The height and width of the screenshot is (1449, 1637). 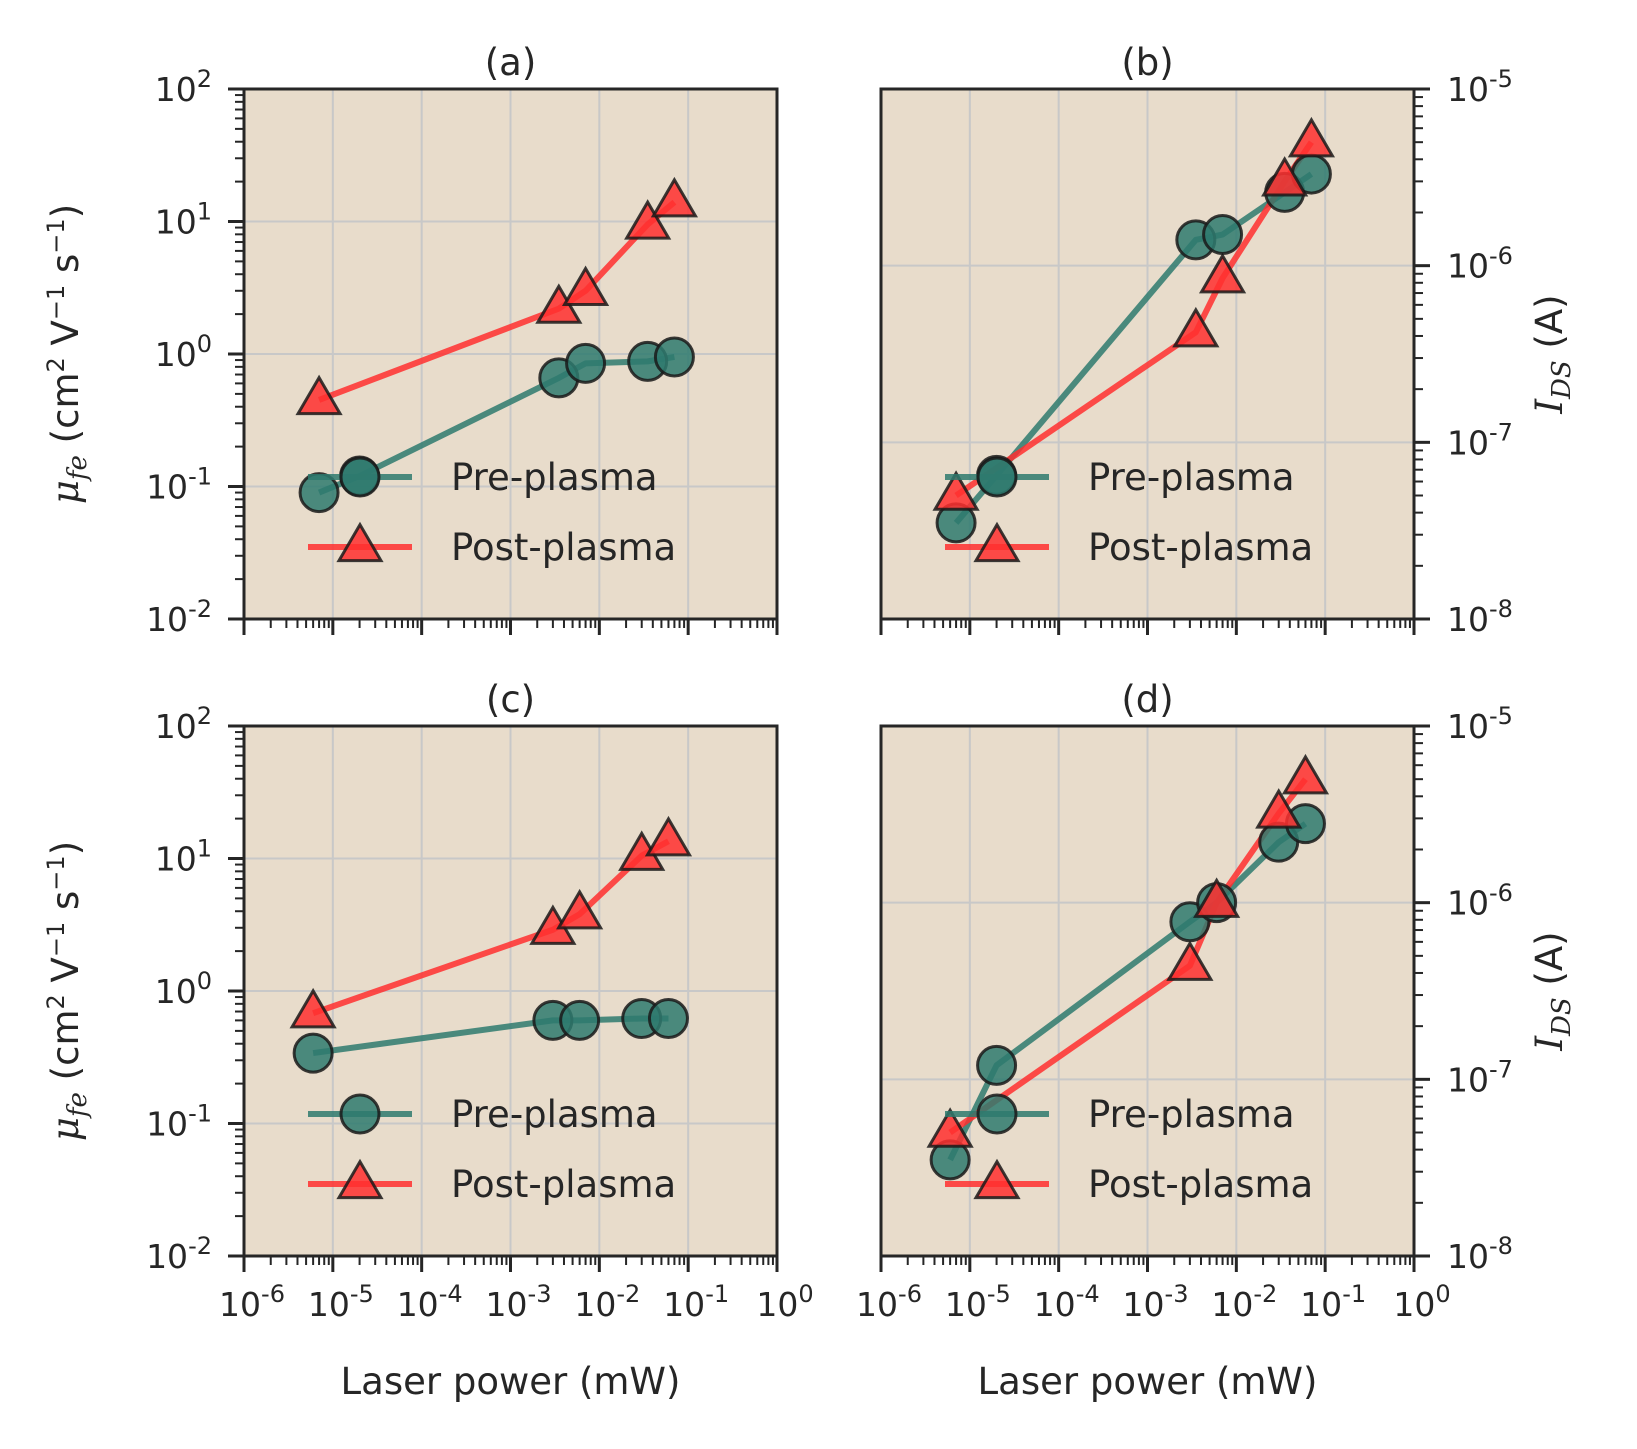 What do you see at coordinates (511, 62) in the screenshot?
I see `panel-title: (a)` at bounding box center [511, 62].